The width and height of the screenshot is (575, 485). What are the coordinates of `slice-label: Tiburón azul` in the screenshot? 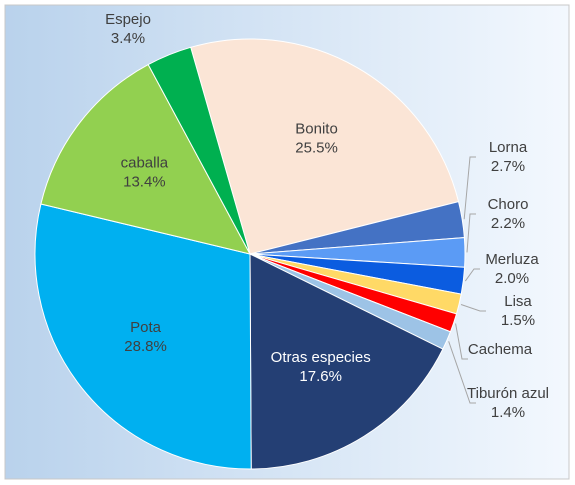 It's located at (508, 393).